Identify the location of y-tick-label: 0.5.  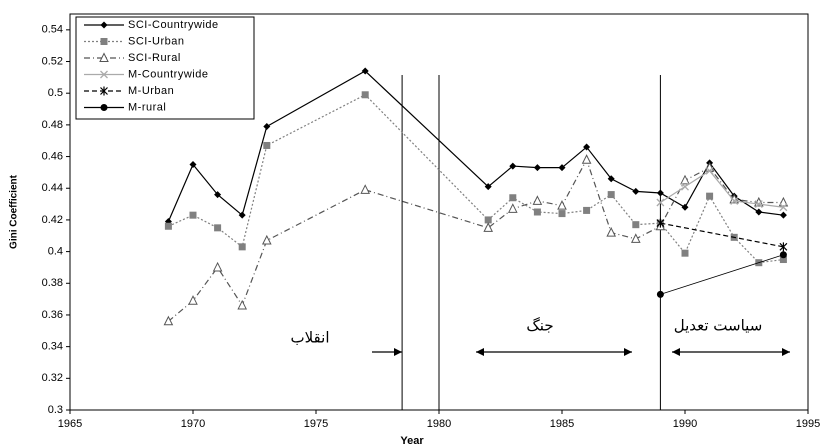
(55, 93).